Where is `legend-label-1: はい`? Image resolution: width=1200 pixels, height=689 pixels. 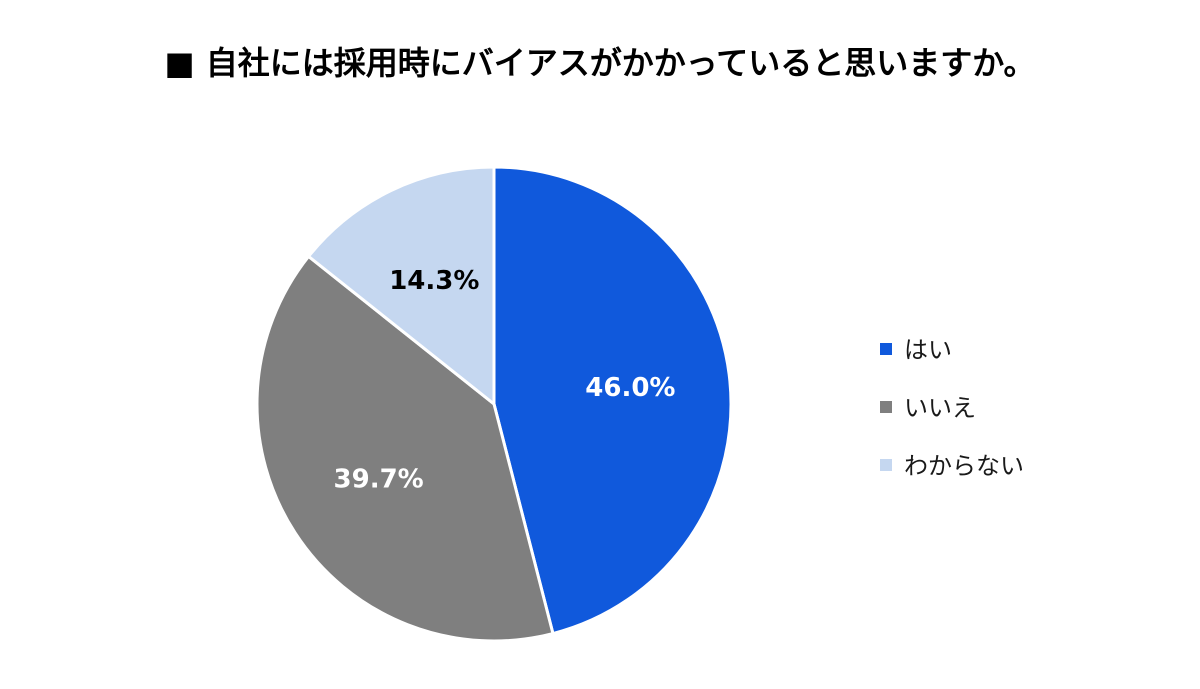 legend-label-1: はい is located at coordinates (928, 350).